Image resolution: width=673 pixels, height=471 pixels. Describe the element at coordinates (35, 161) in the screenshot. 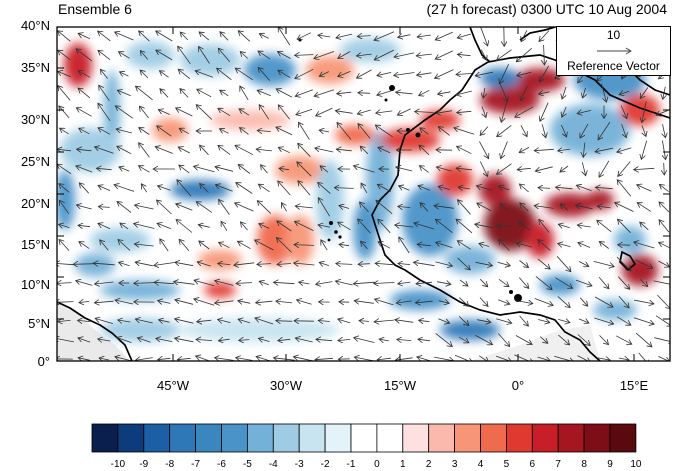

I see `lat-label: 25°N` at that location.